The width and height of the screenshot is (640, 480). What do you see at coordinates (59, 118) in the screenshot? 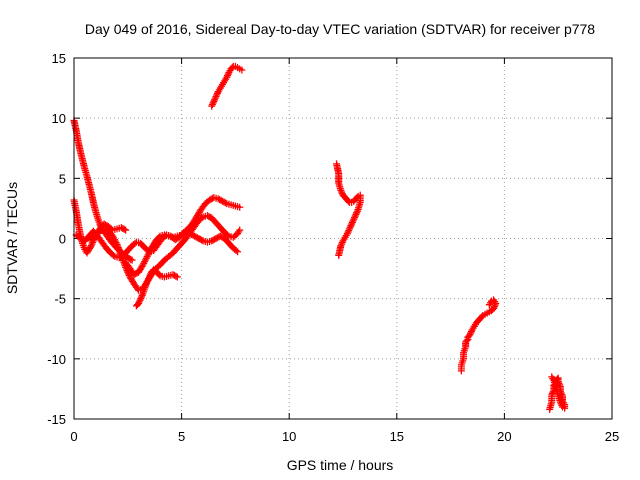
I see `y-tick-label: 10` at bounding box center [59, 118].